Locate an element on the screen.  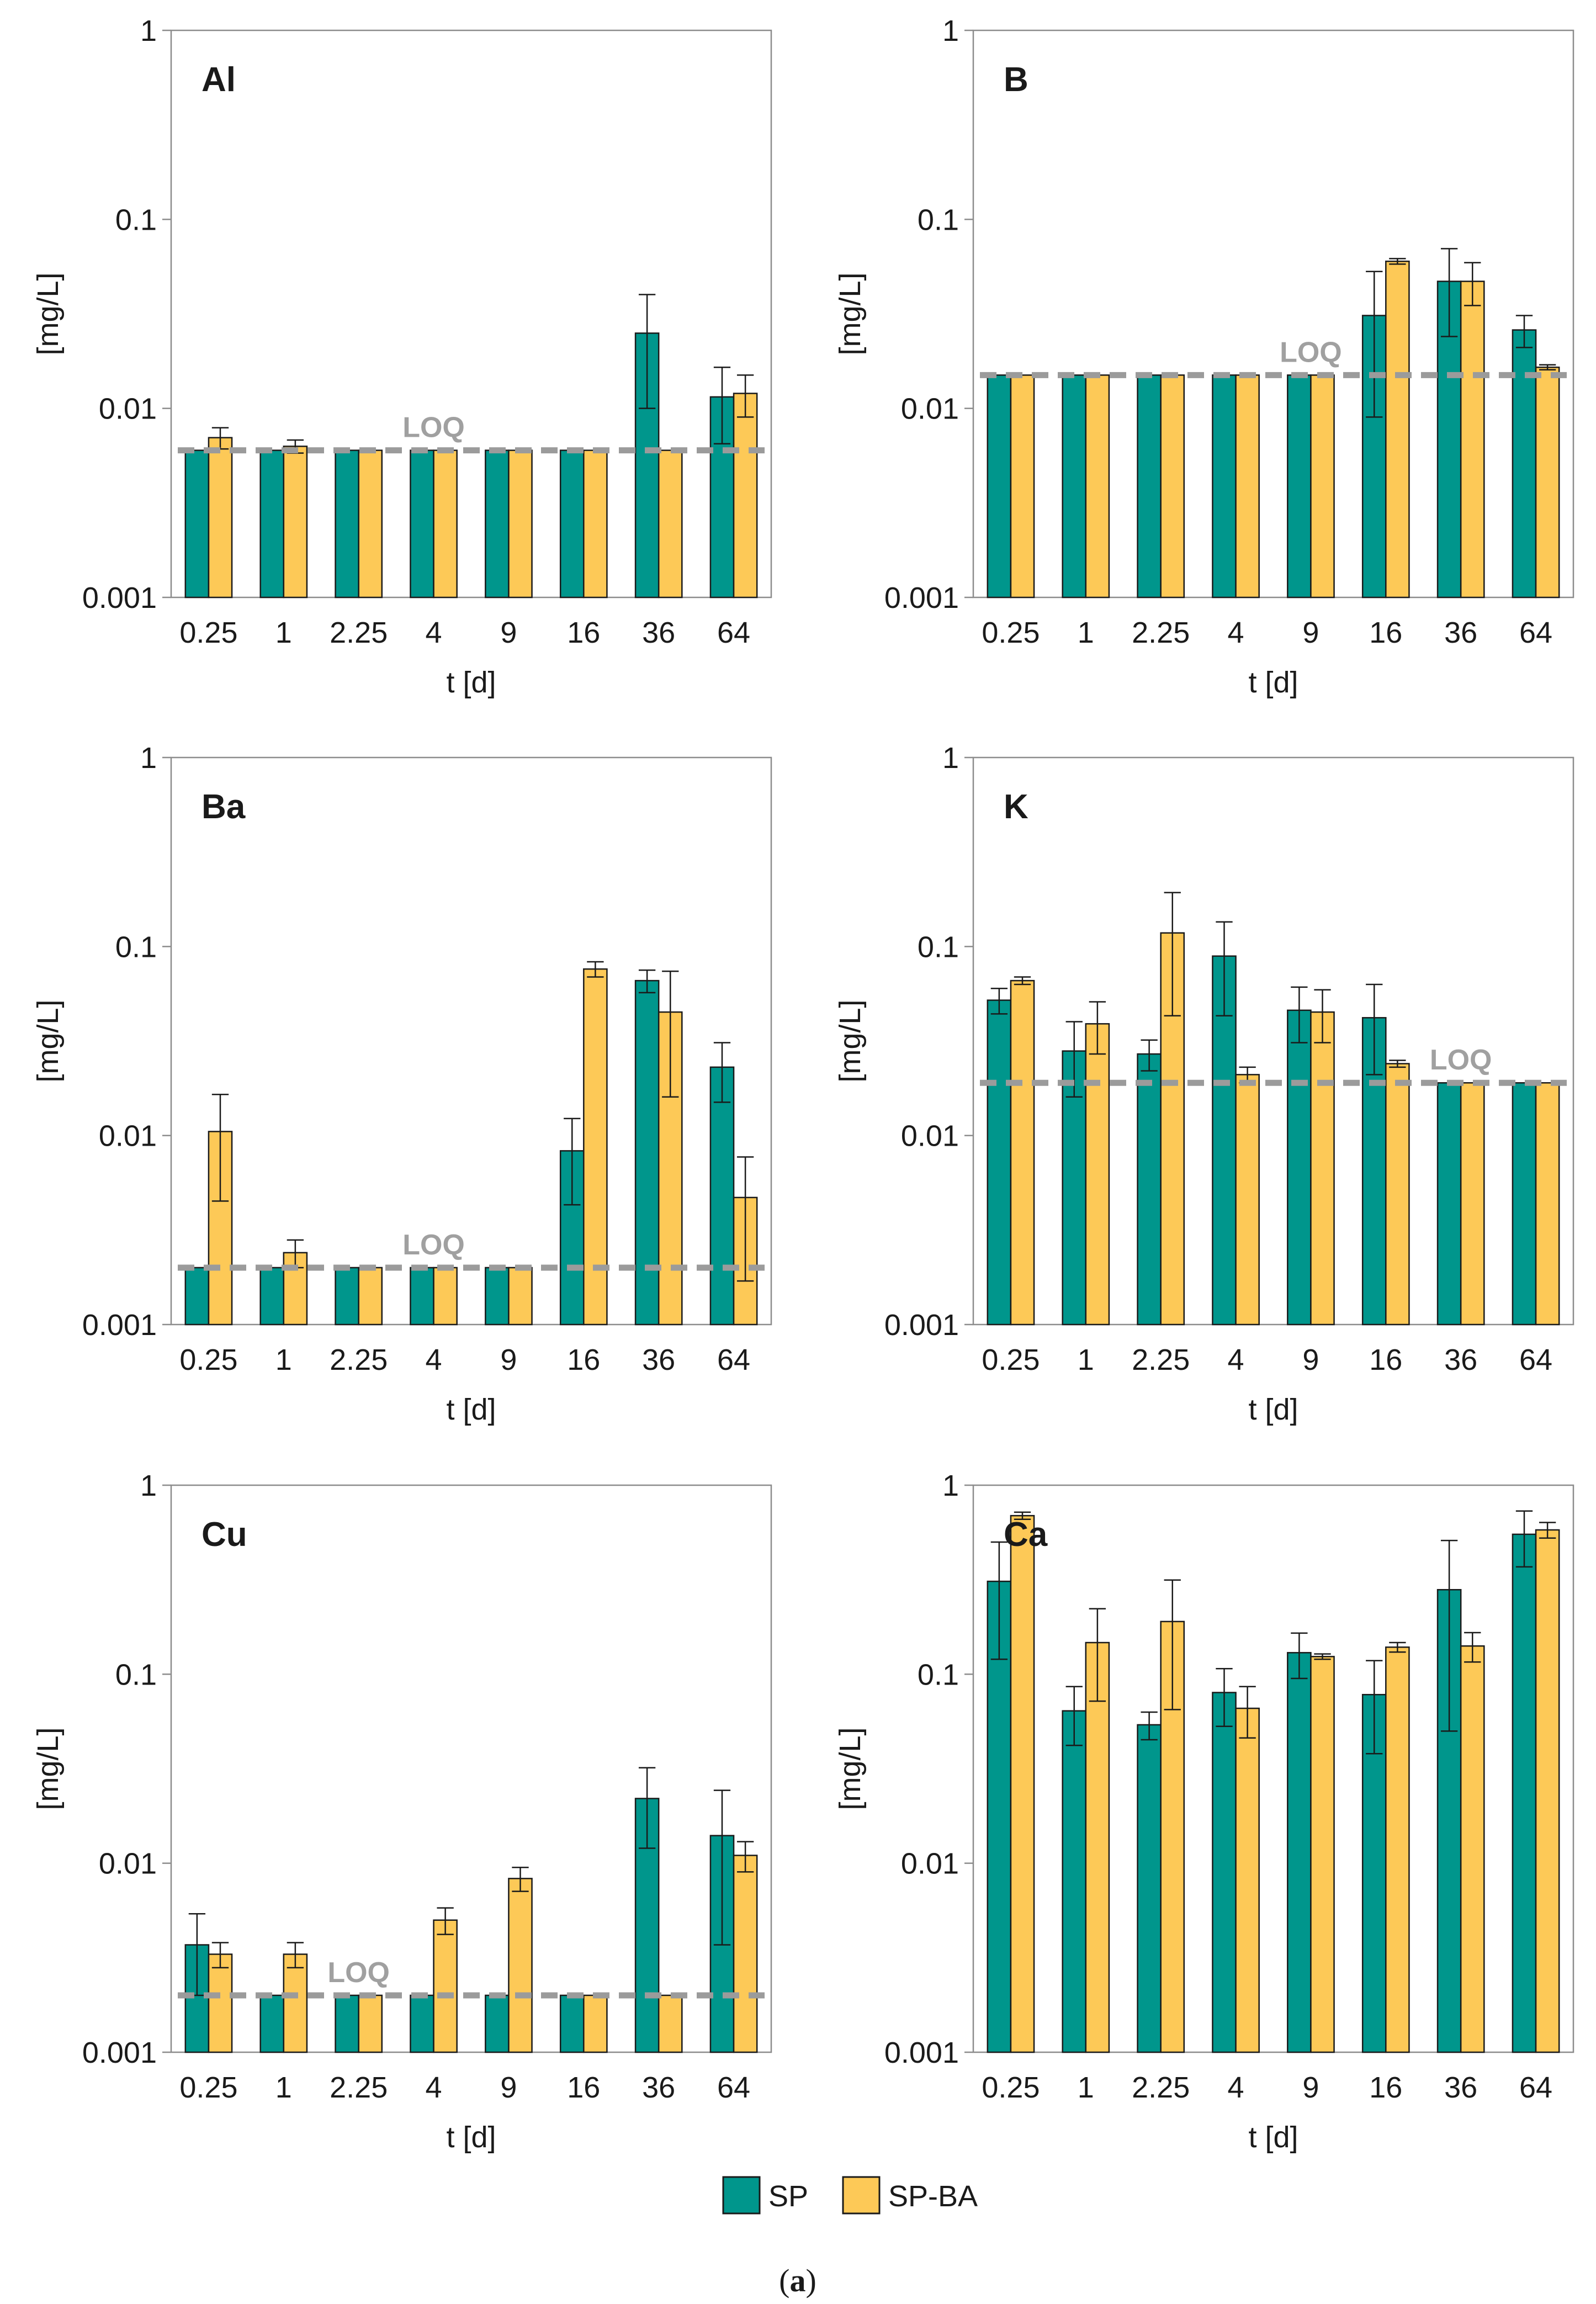
legend-swatch-sp is located at coordinates (741, 2195).